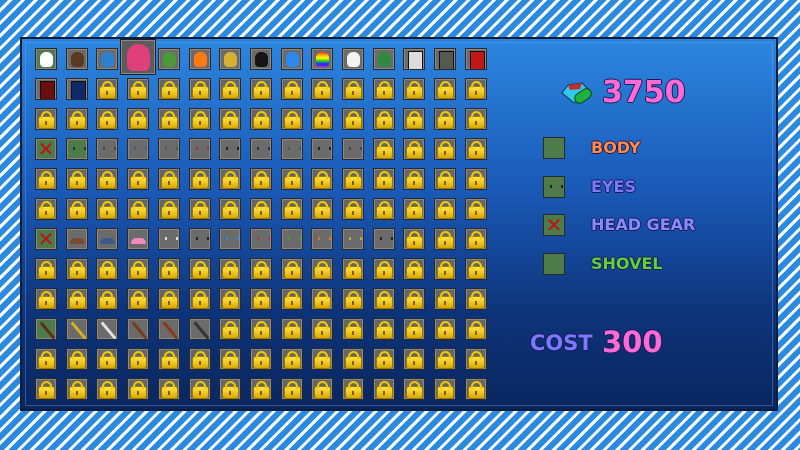 The width and height of the screenshot is (800, 450). Describe the element at coordinates (554, 263) in the screenshot. I see `category-shovel-preview` at that location.